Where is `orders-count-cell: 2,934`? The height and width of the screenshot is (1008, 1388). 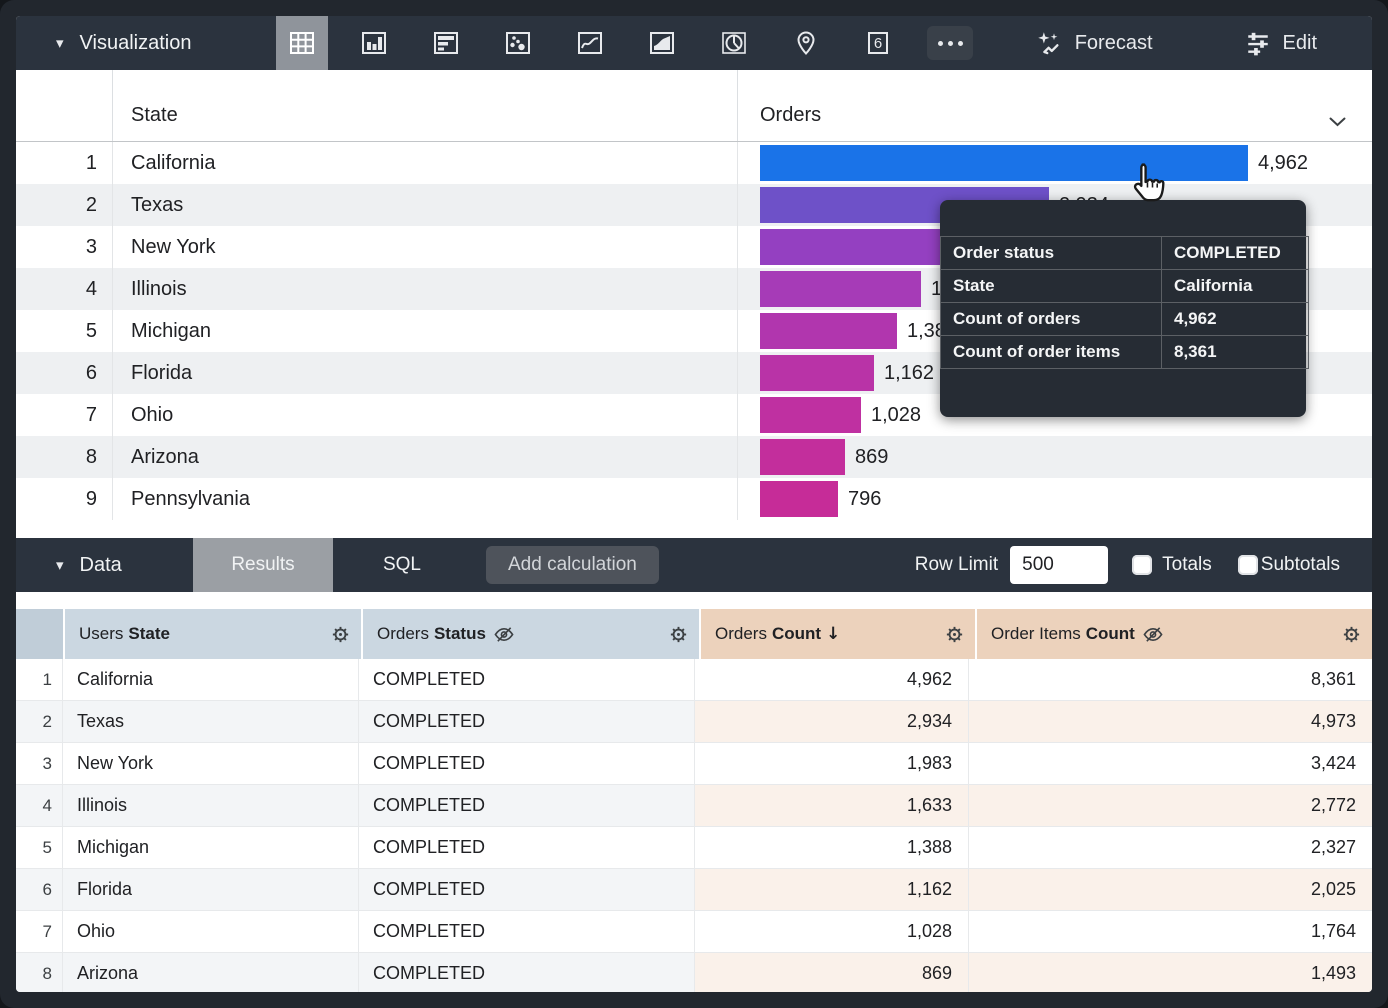 orders-count-cell: 2,934 is located at coordinates (832, 722).